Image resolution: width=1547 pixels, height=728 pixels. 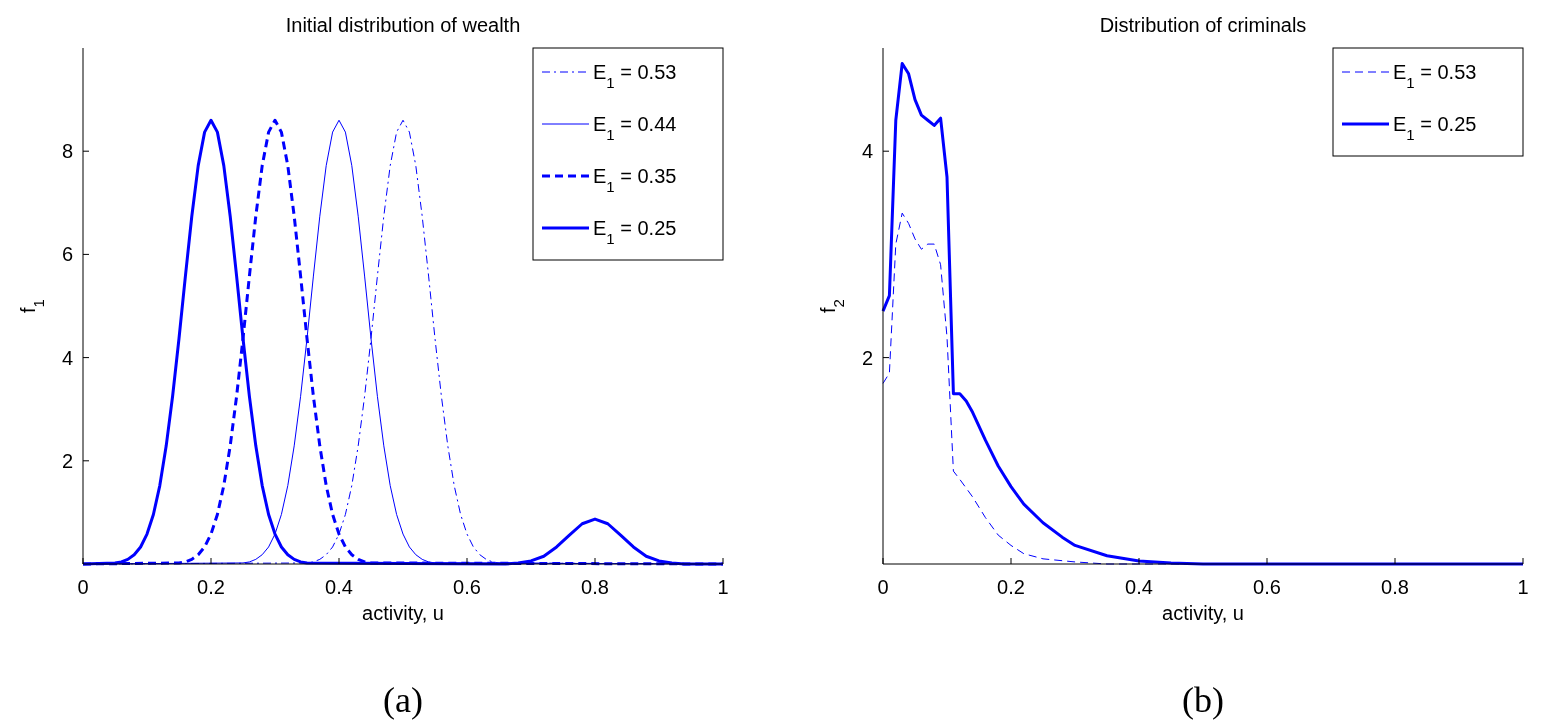 What do you see at coordinates (67, 254) in the screenshot?
I see `y-tick-label: 6` at bounding box center [67, 254].